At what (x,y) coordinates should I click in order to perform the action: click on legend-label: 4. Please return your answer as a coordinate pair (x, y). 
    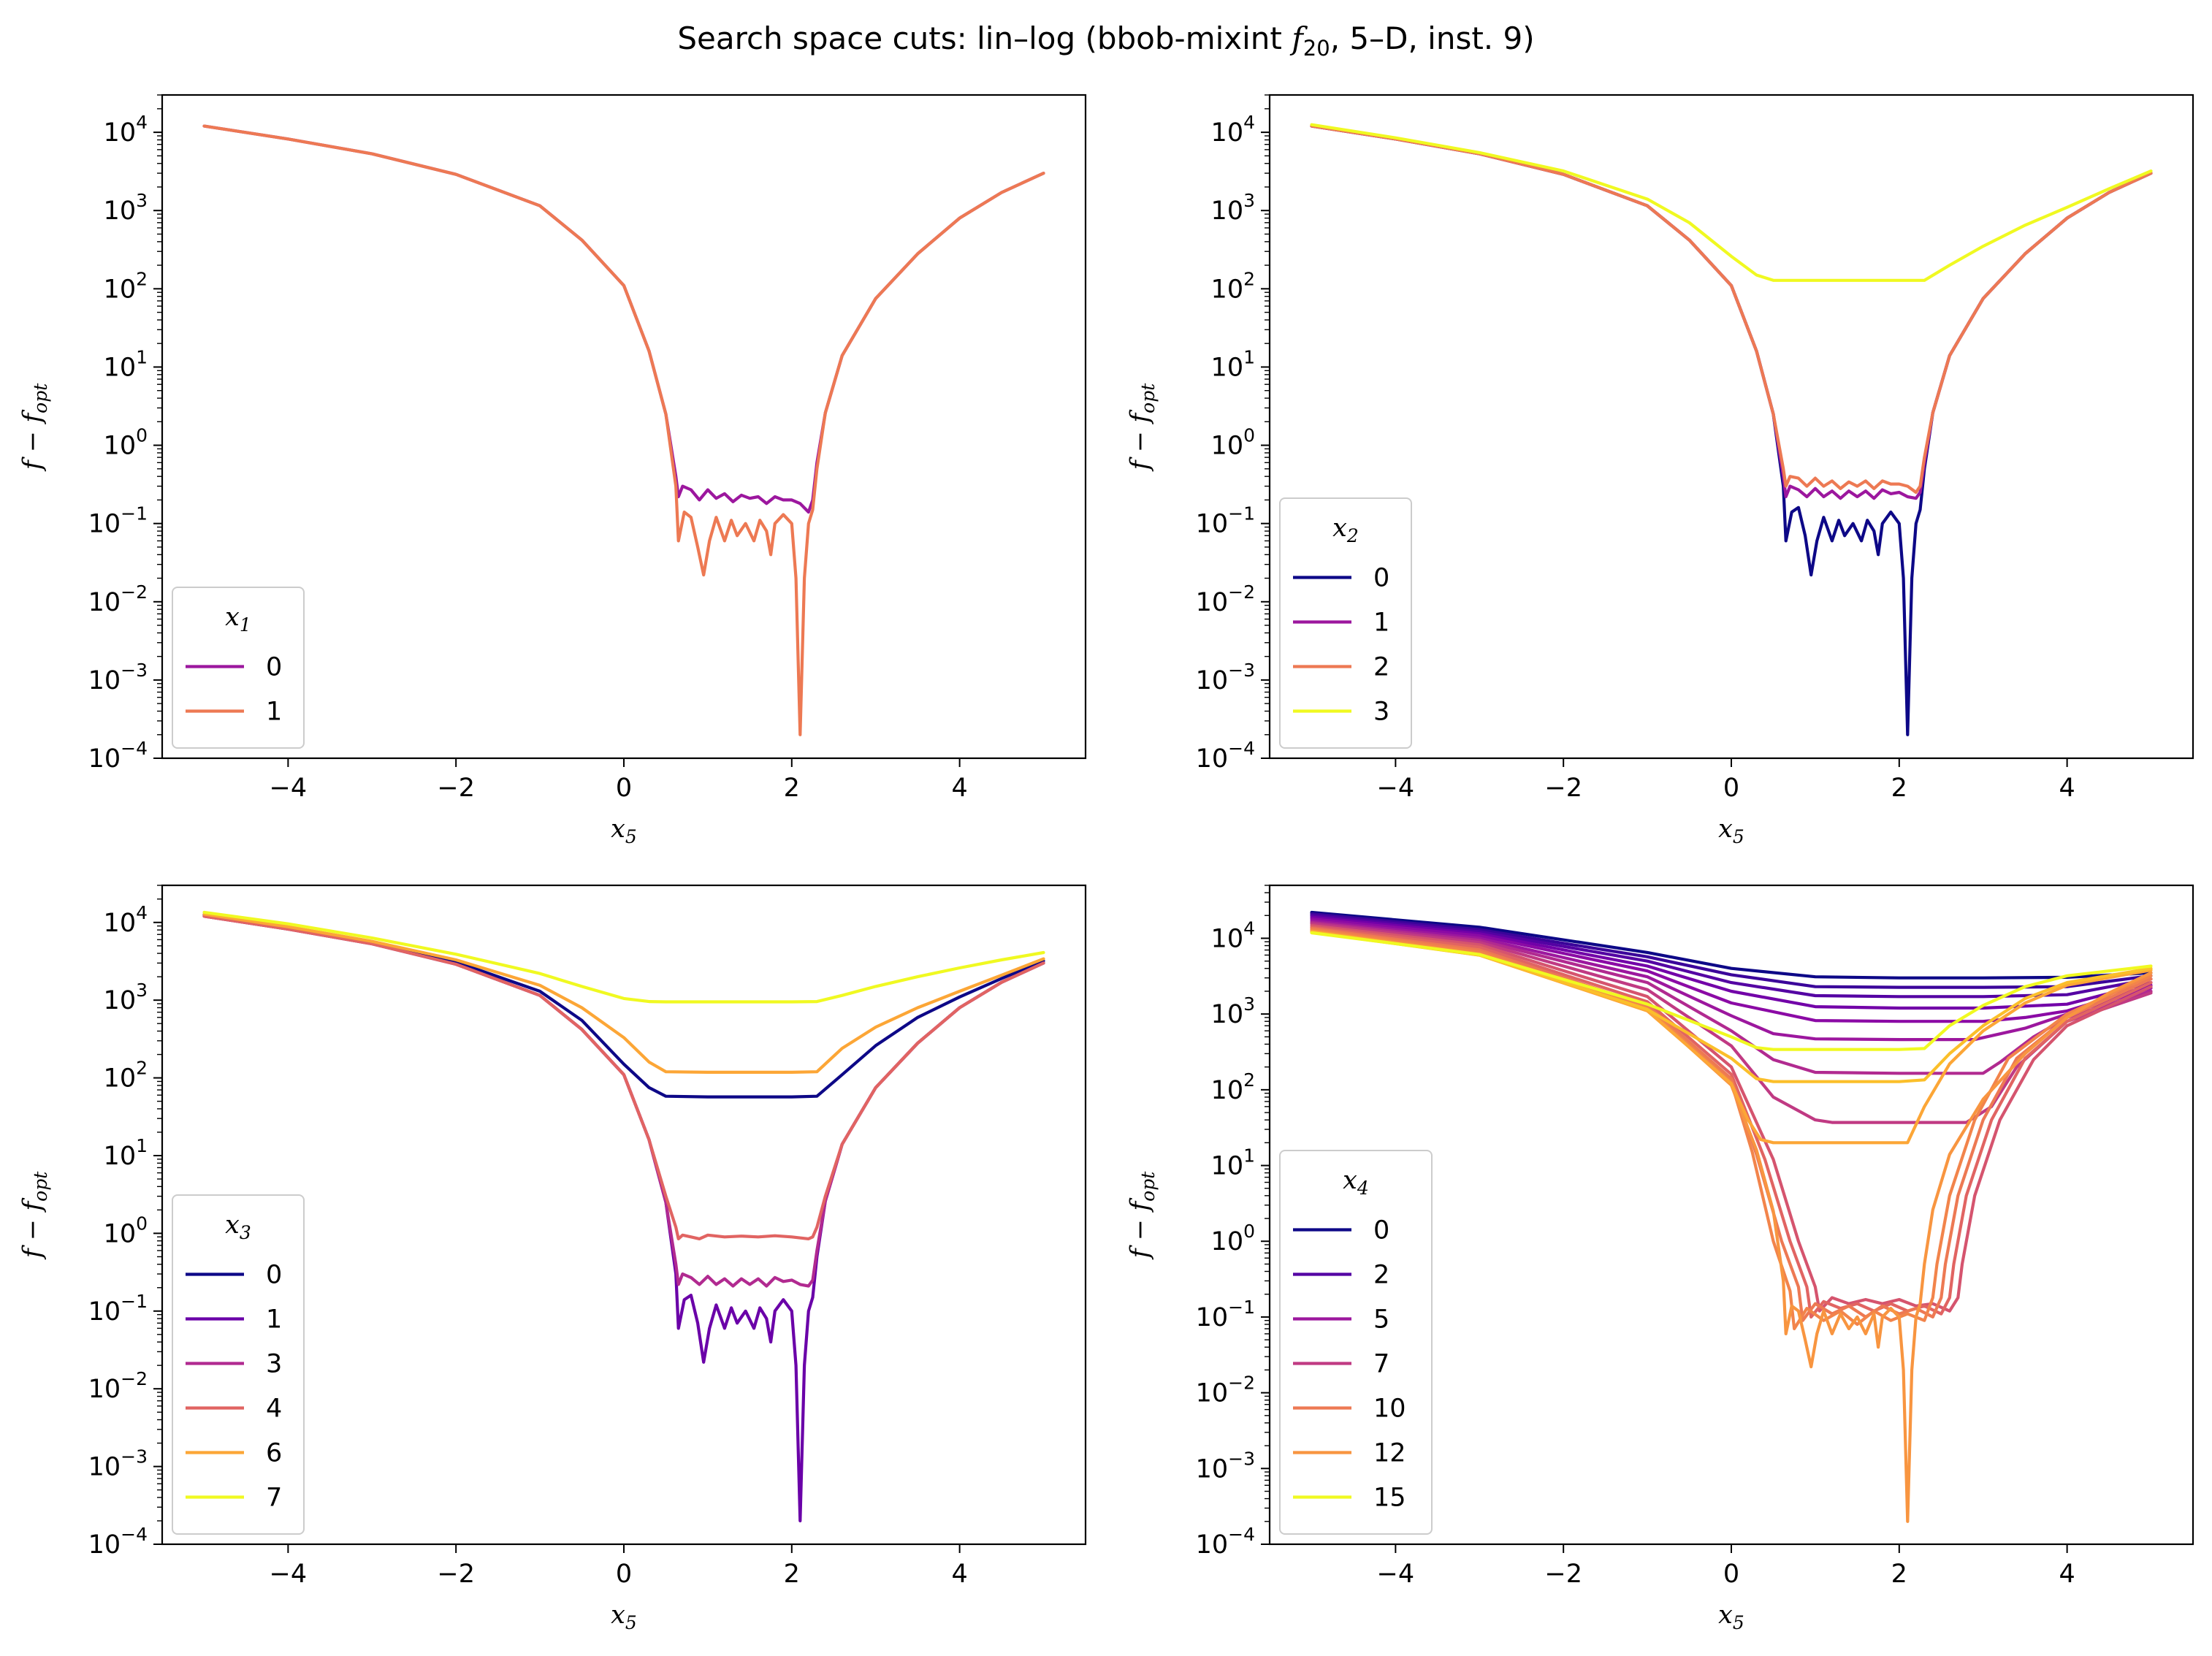
    Looking at the image, I should click on (274, 1409).